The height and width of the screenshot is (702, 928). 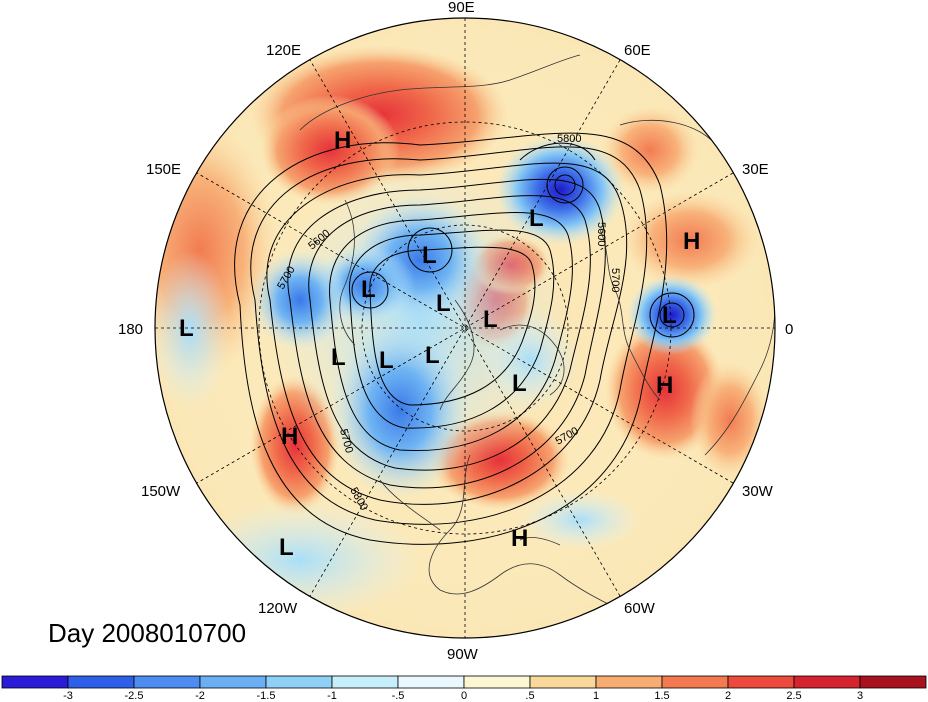 I want to click on lon-label-90e: 90E, so click(x=461, y=8).